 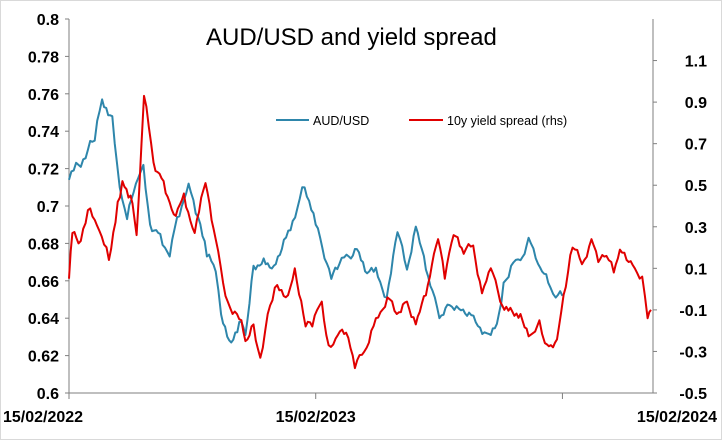 I want to click on legend: AUD/USD 10y yield spread (rhs), so click(x=421, y=121).